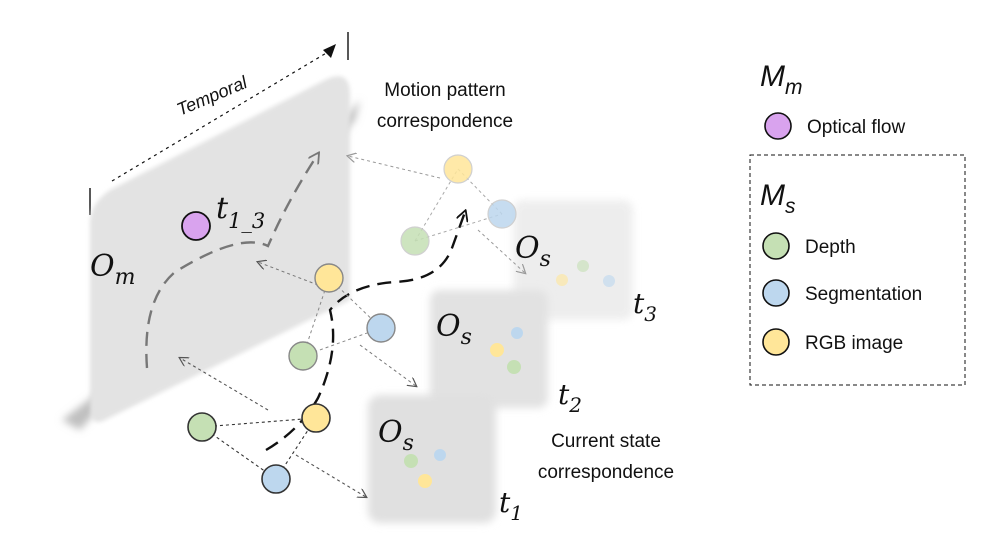 This screenshot has height=559, width=999. Describe the element at coordinates (196, 226) in the screenshot. I see `optical-flow-node` at that location.